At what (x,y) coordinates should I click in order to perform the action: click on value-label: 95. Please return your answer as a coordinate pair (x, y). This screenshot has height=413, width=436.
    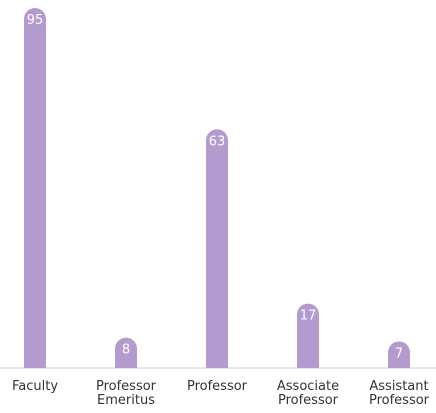
    Looking at the image, I should click on (35, 20).